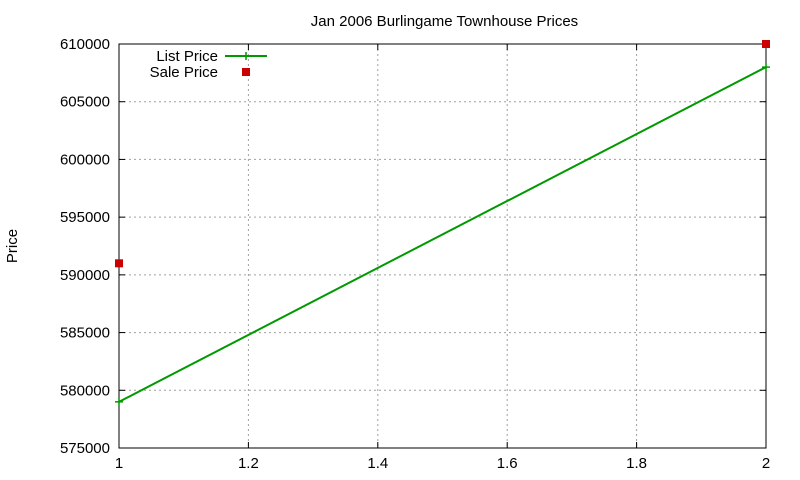 The image size is (800, 480). What do you see at coordinates (85, 217) in the screenshot?
I see `y-tick-label: 595000` at bounding box center [85, 217].